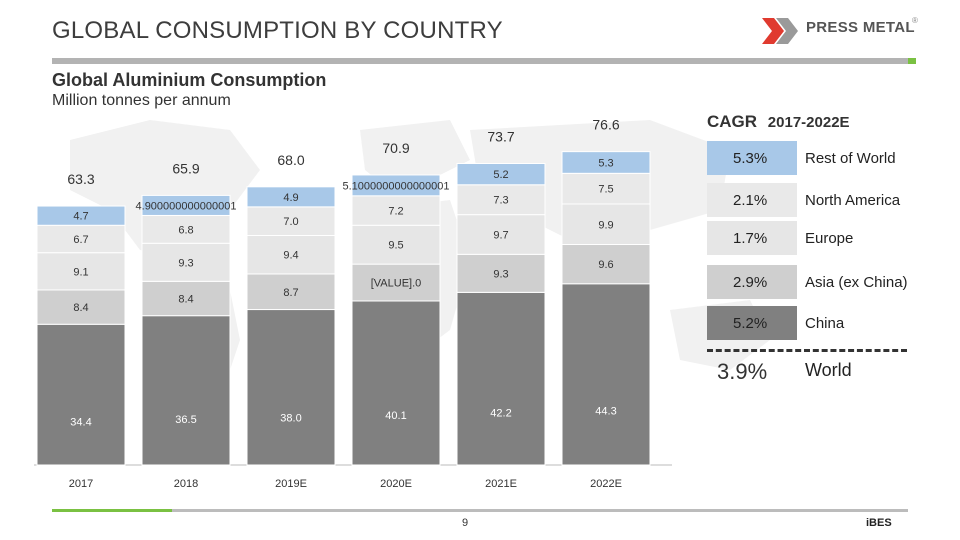 Image resolution: width=960 pixels, height=540 pixels. What do you see at coordinates (465, 523) in the screenshot?
I see `page-number: 9` at bounding box center [465, 523].